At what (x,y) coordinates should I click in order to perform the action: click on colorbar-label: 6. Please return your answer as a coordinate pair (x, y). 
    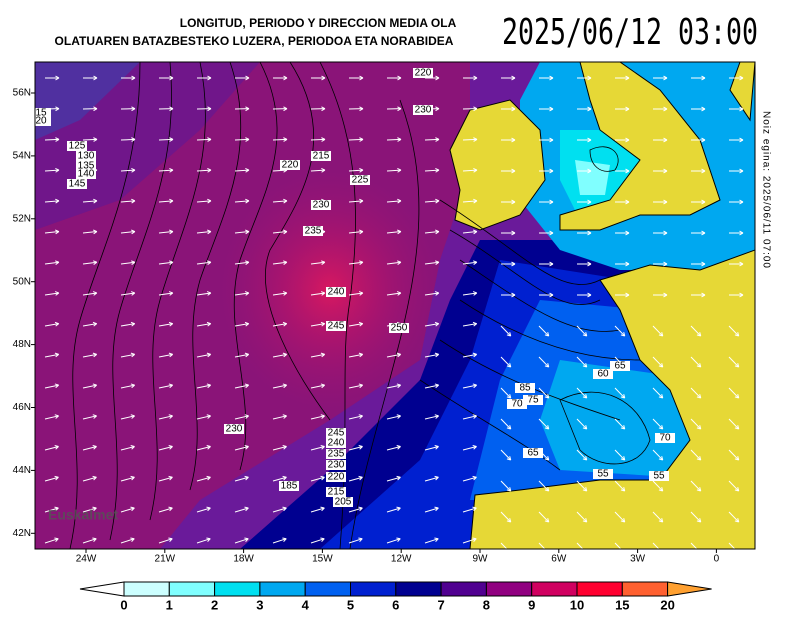
    Looking at the image, I should click on (395, 604).